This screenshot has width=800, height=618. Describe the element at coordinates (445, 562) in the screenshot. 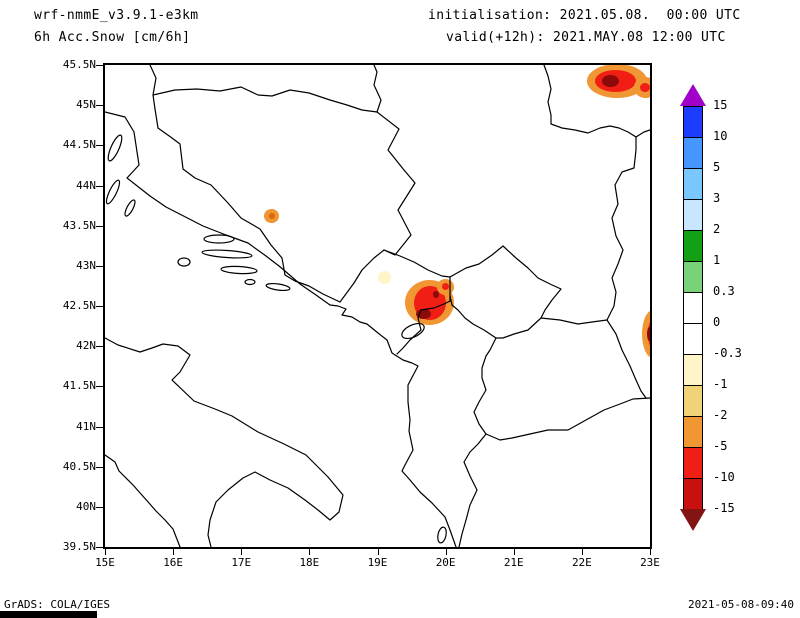

I see `x-axis-tick-label: 20E` at that location.